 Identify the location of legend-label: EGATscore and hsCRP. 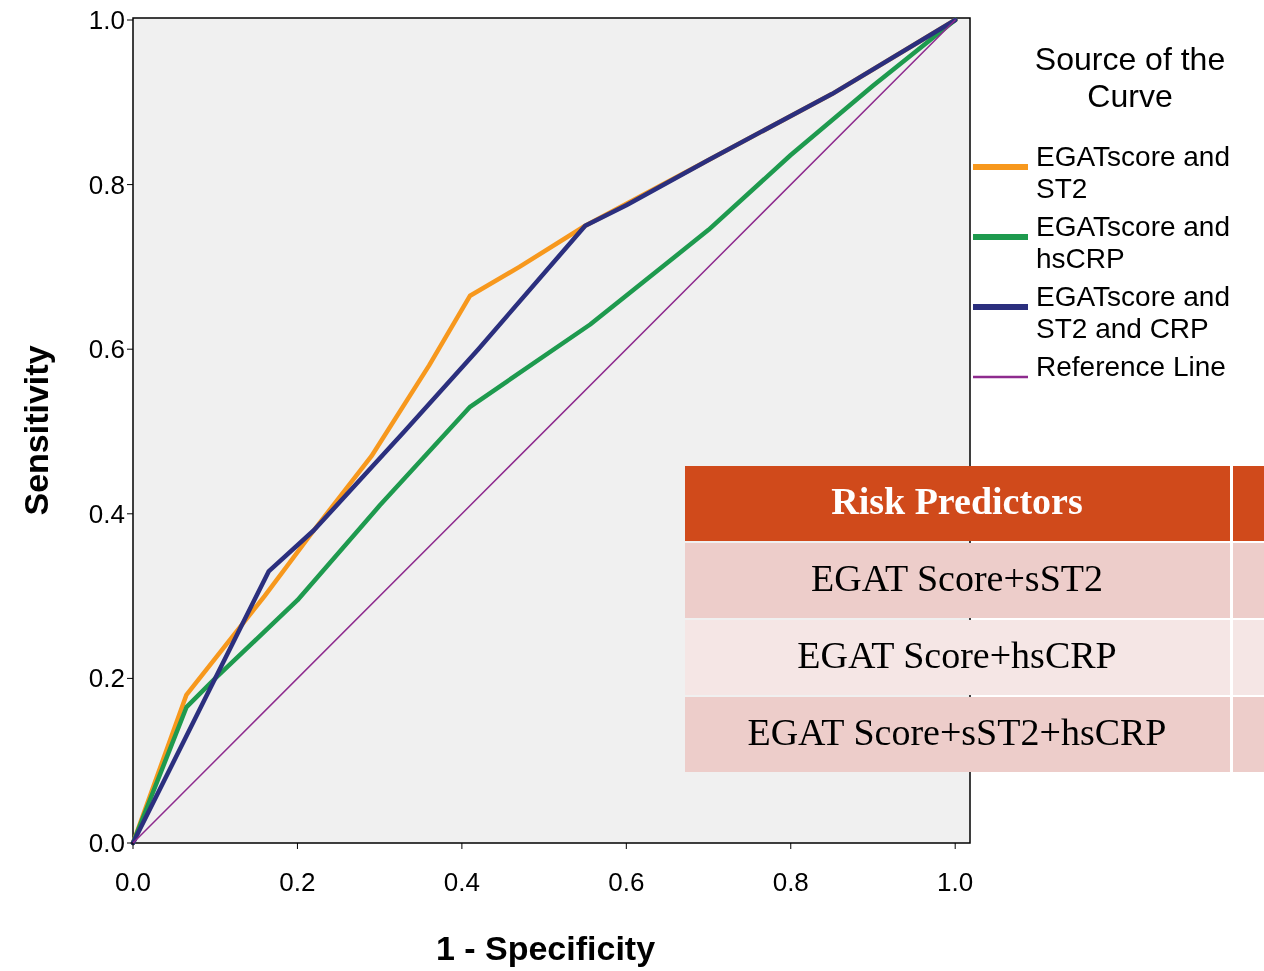
(1133, 242).